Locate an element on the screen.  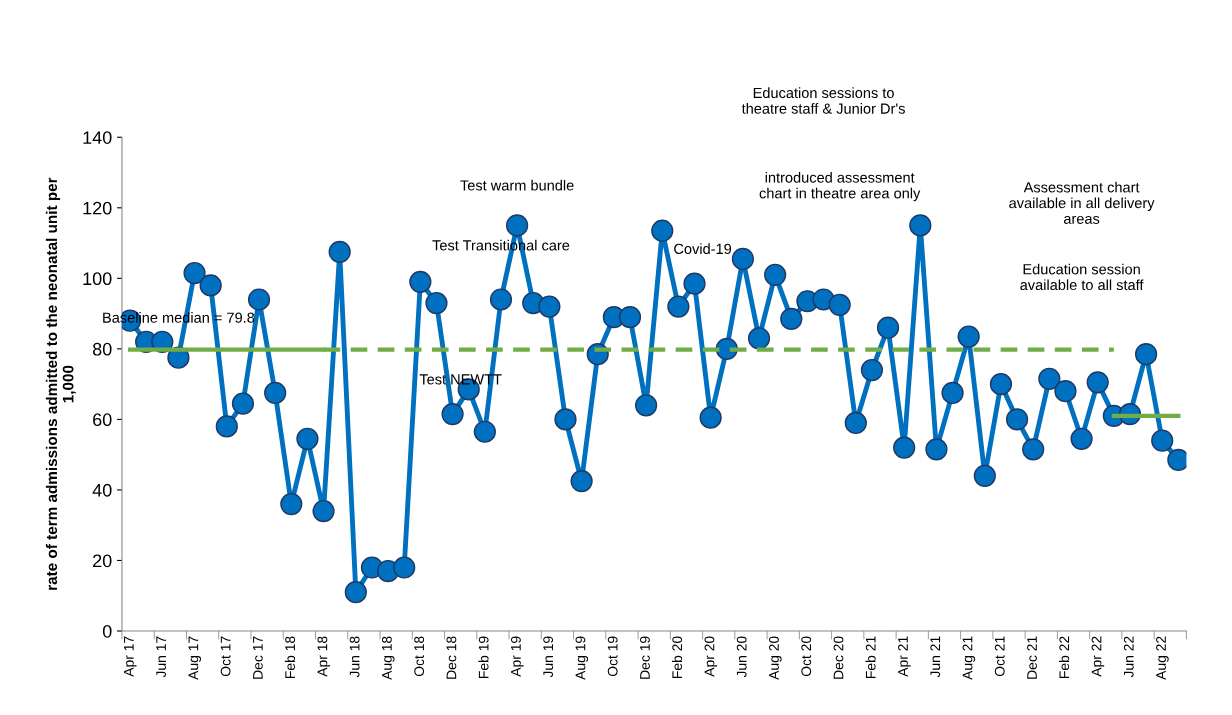
x-tick-label: Jun 22 is located at coordinates (1128, 657).